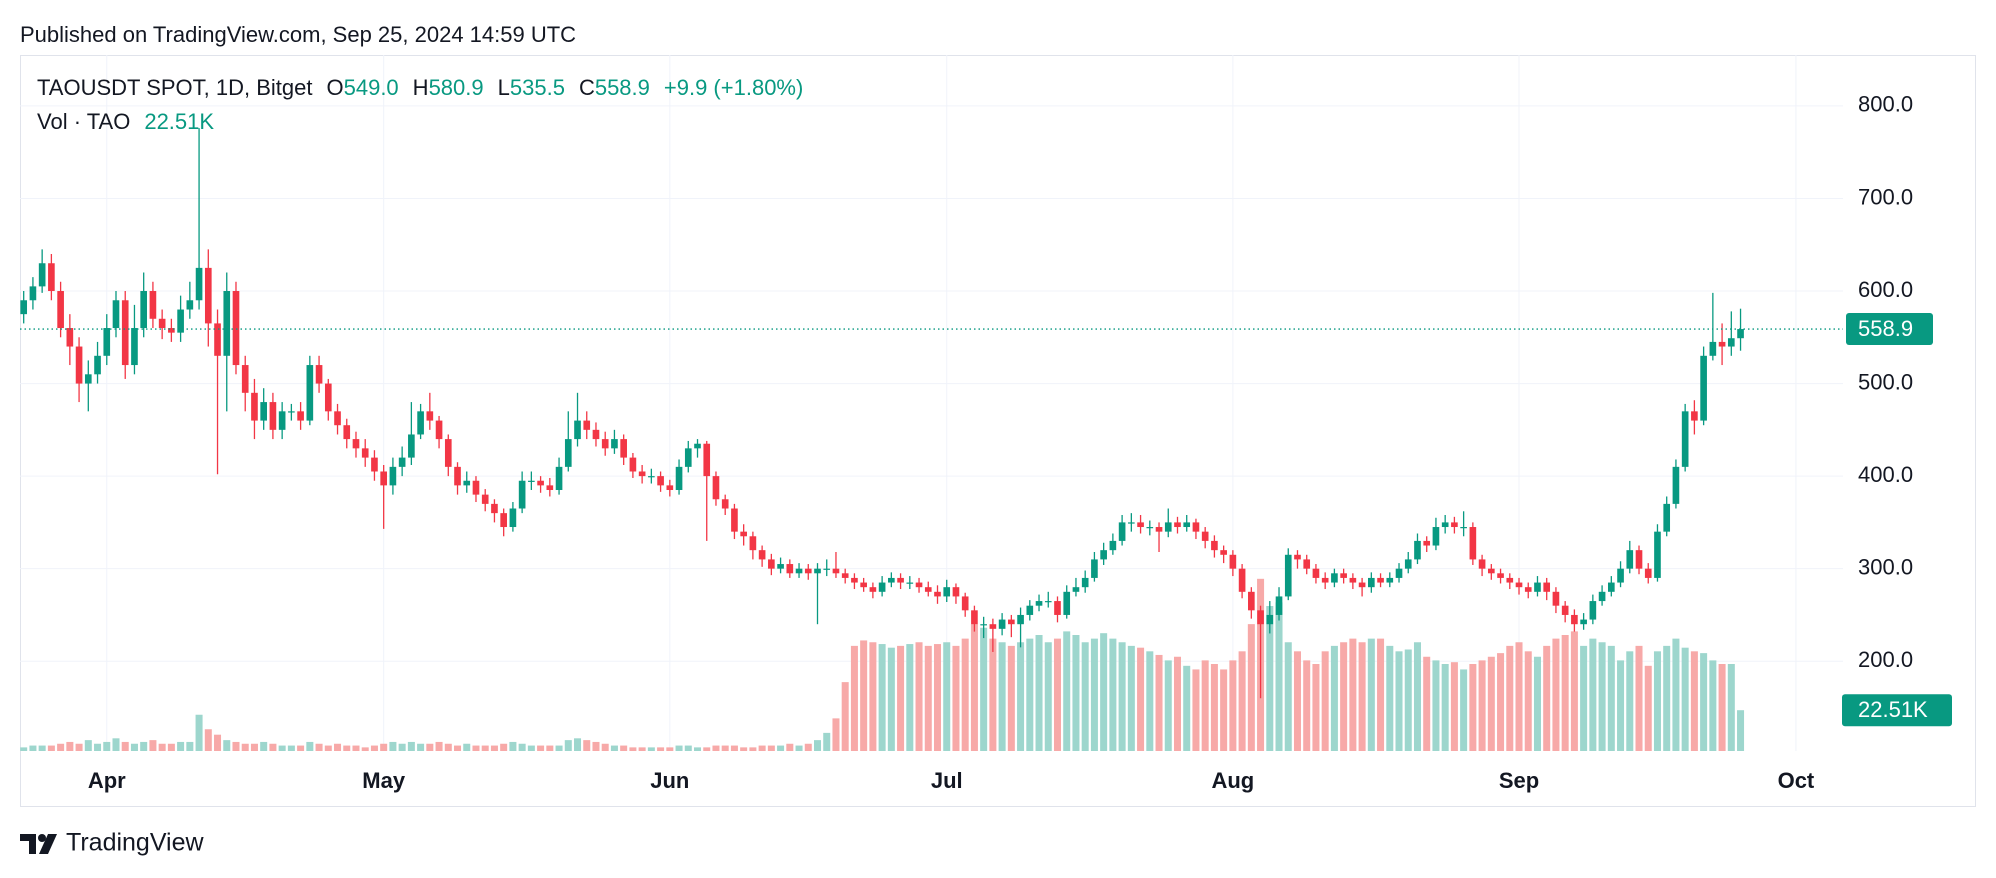 The image size is (1996, 878). What do you see at coordinates (107, 780) in the screenshot?
I see `x-tick-label: Apr` at bounding box center [107, 780].